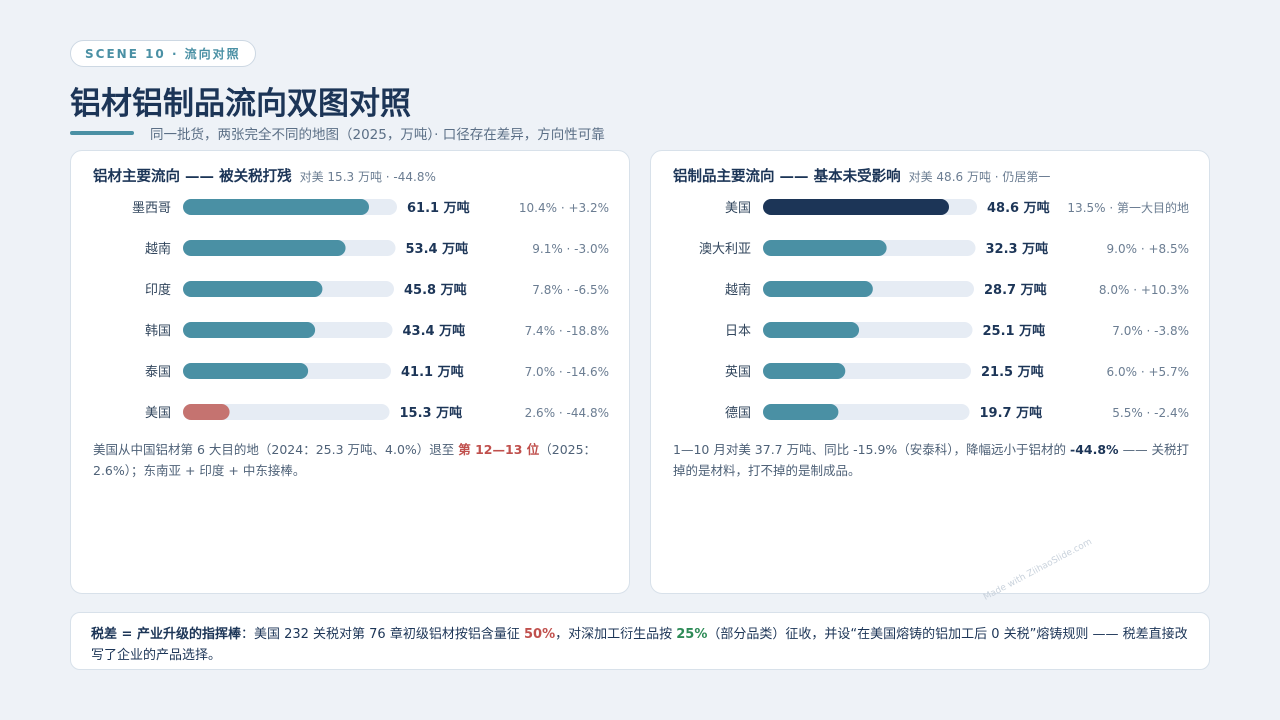  What do you see at coordinates (567, 413) in the screenshot?
I see `share-change-label: 2.6% · -44.8%` at bounding box center [567, 413].